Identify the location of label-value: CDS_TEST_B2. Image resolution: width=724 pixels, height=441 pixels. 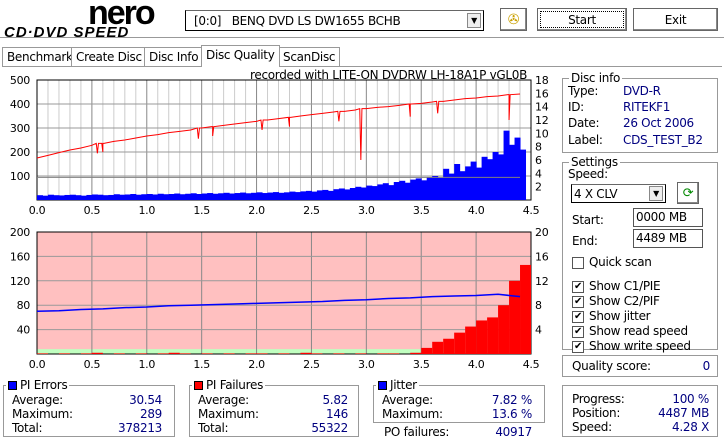
(663, 140).